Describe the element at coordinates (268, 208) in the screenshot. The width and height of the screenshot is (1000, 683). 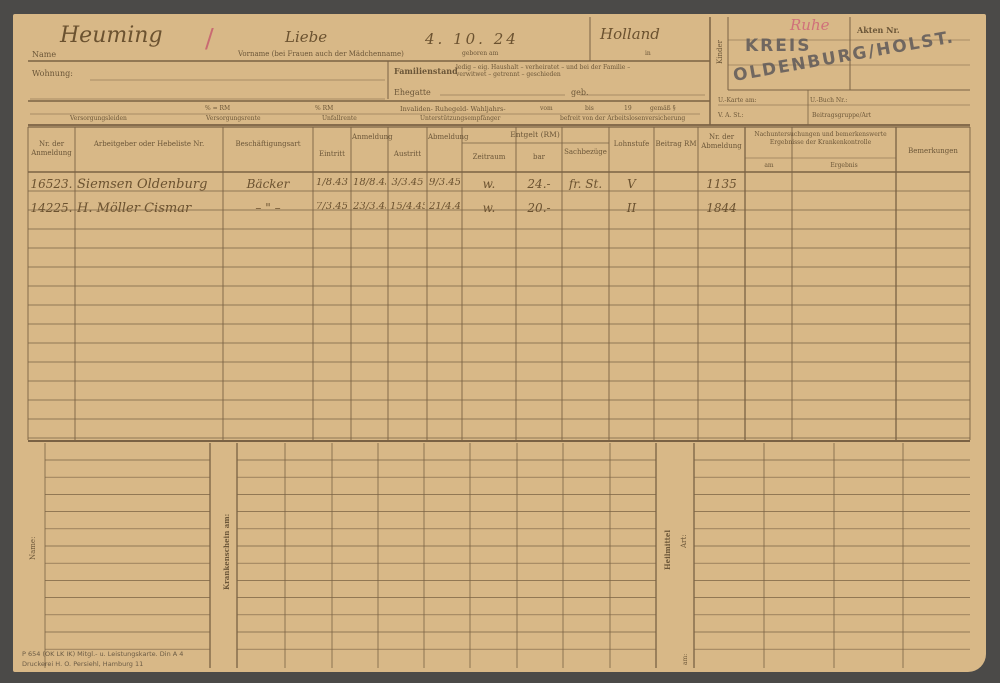
I see `cell-art: – " –` at that location.